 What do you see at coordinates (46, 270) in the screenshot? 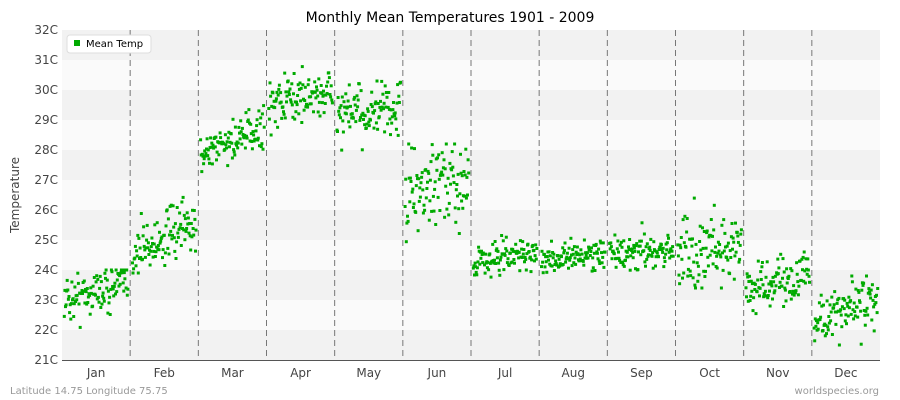
I see `y-tick-label: 24C` at bounding box center [46, 270].